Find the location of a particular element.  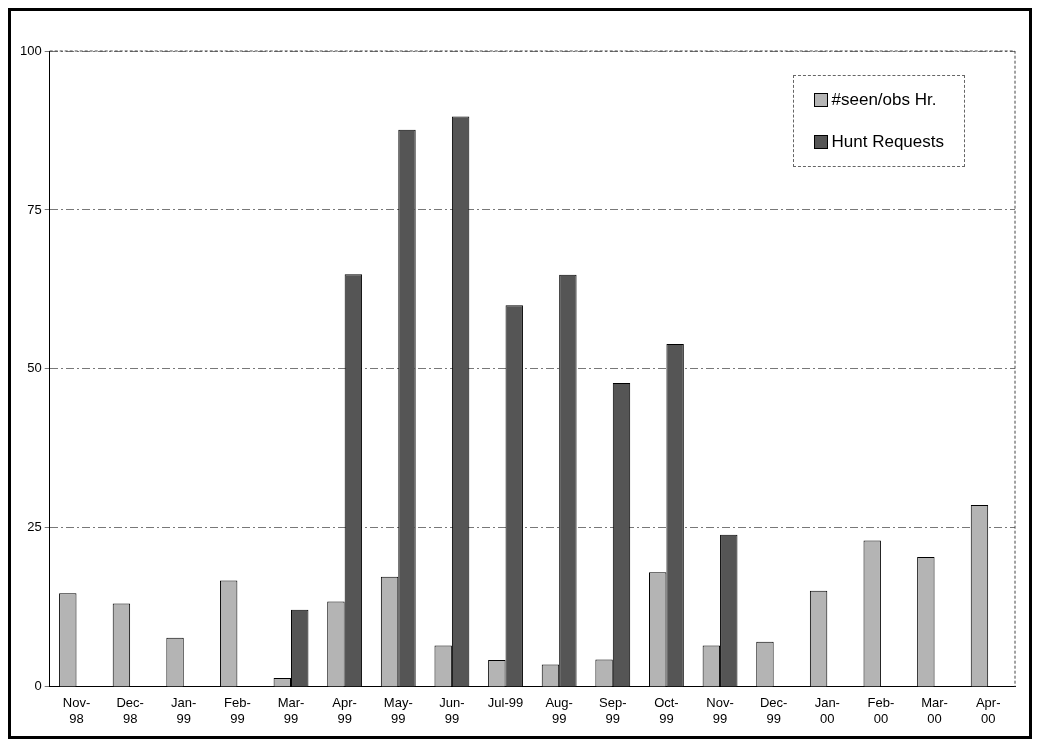

x-tick-label: Jul-99 is located at coordinates (505, 703).